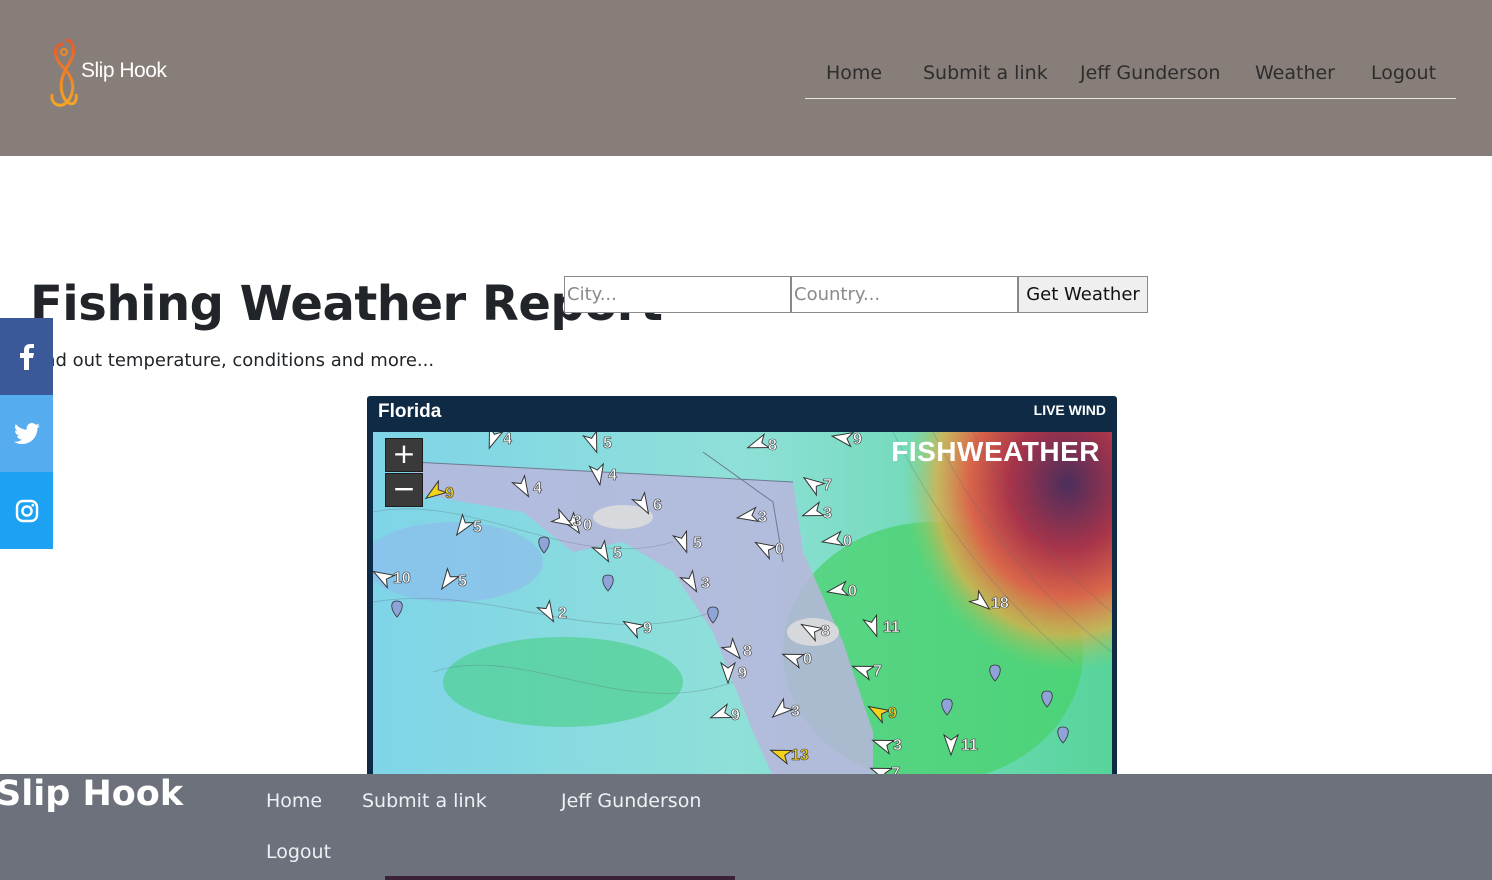  Describe the element at coordinates (1000, 603) in the screenshot. I see `wind-speed-label: 18` at that location.